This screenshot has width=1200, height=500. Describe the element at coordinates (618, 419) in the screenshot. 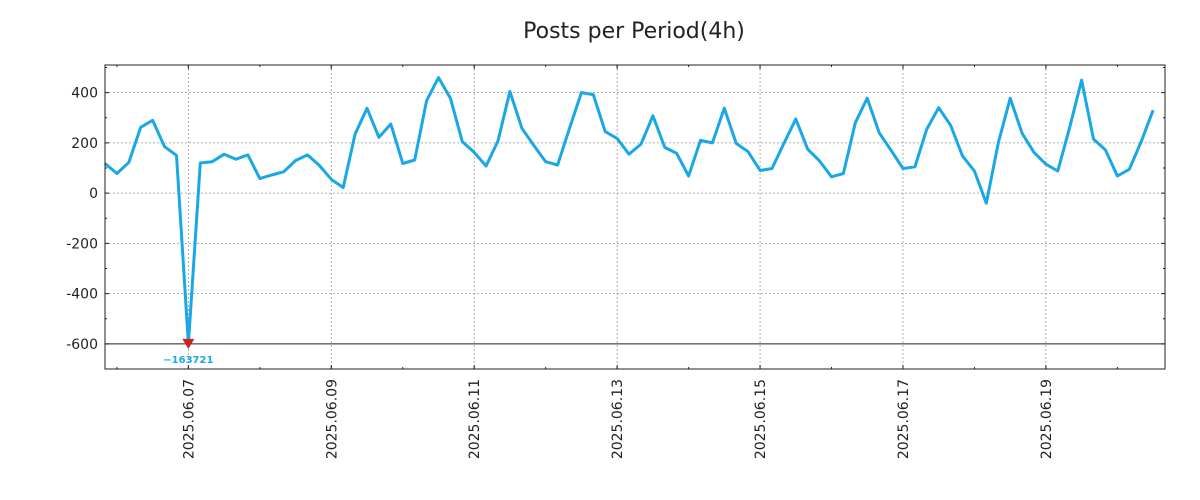

I see `x-tick-label: 2025.06.13` at that location.